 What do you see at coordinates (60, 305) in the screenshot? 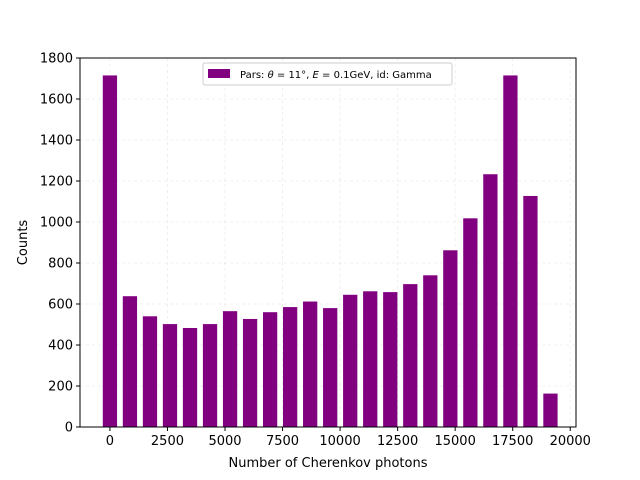
I see `y-tick-label: 600` at bounding box center [60, 305].